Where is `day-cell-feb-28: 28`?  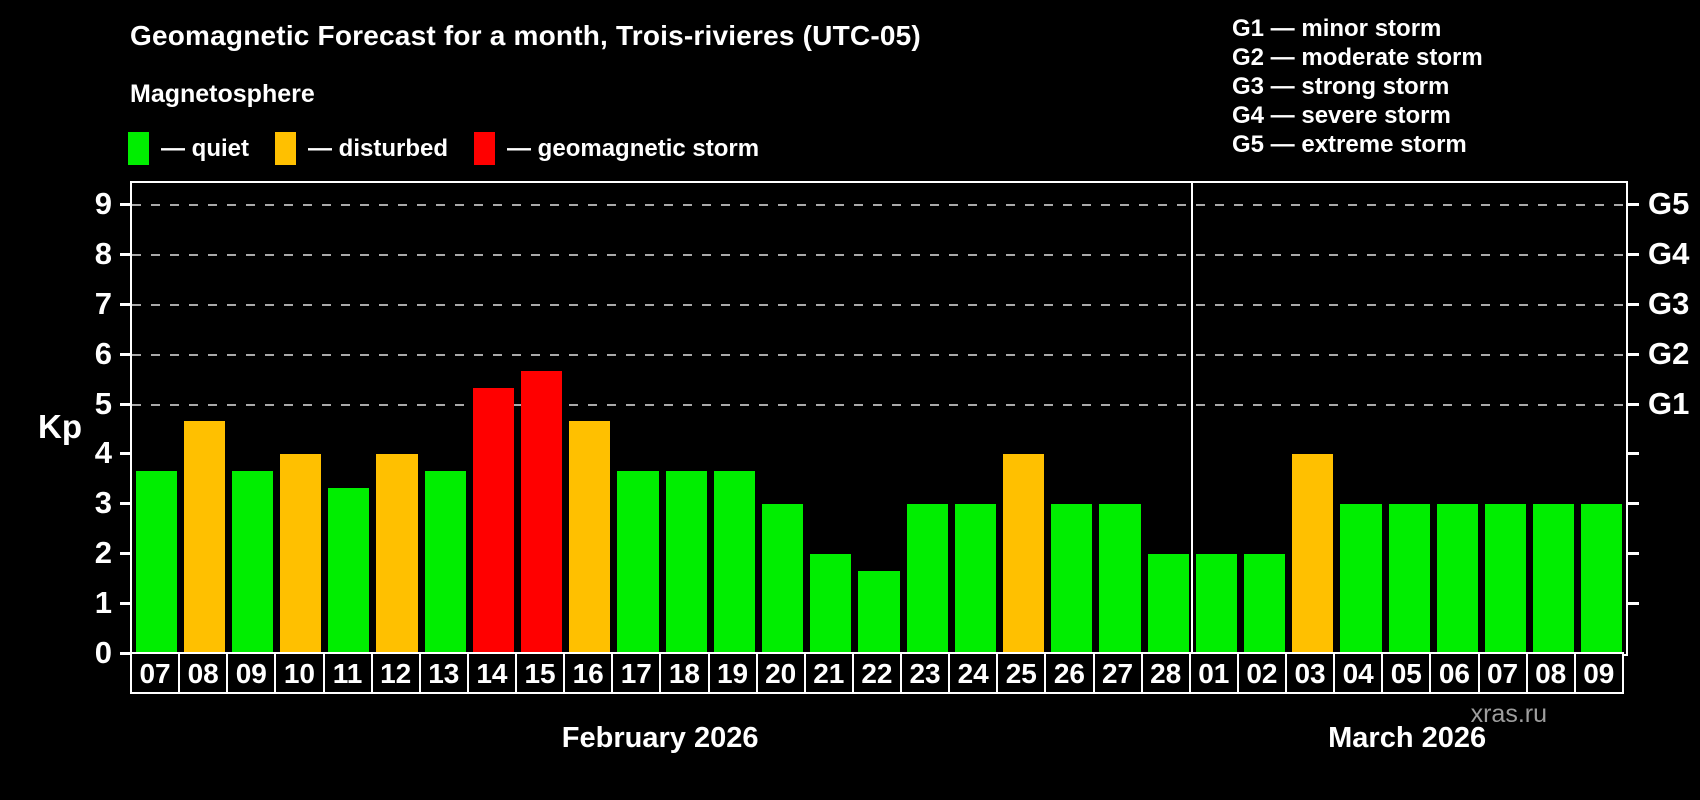
day-cell-feb-28: 28 is located at coordinates (1165, 673).